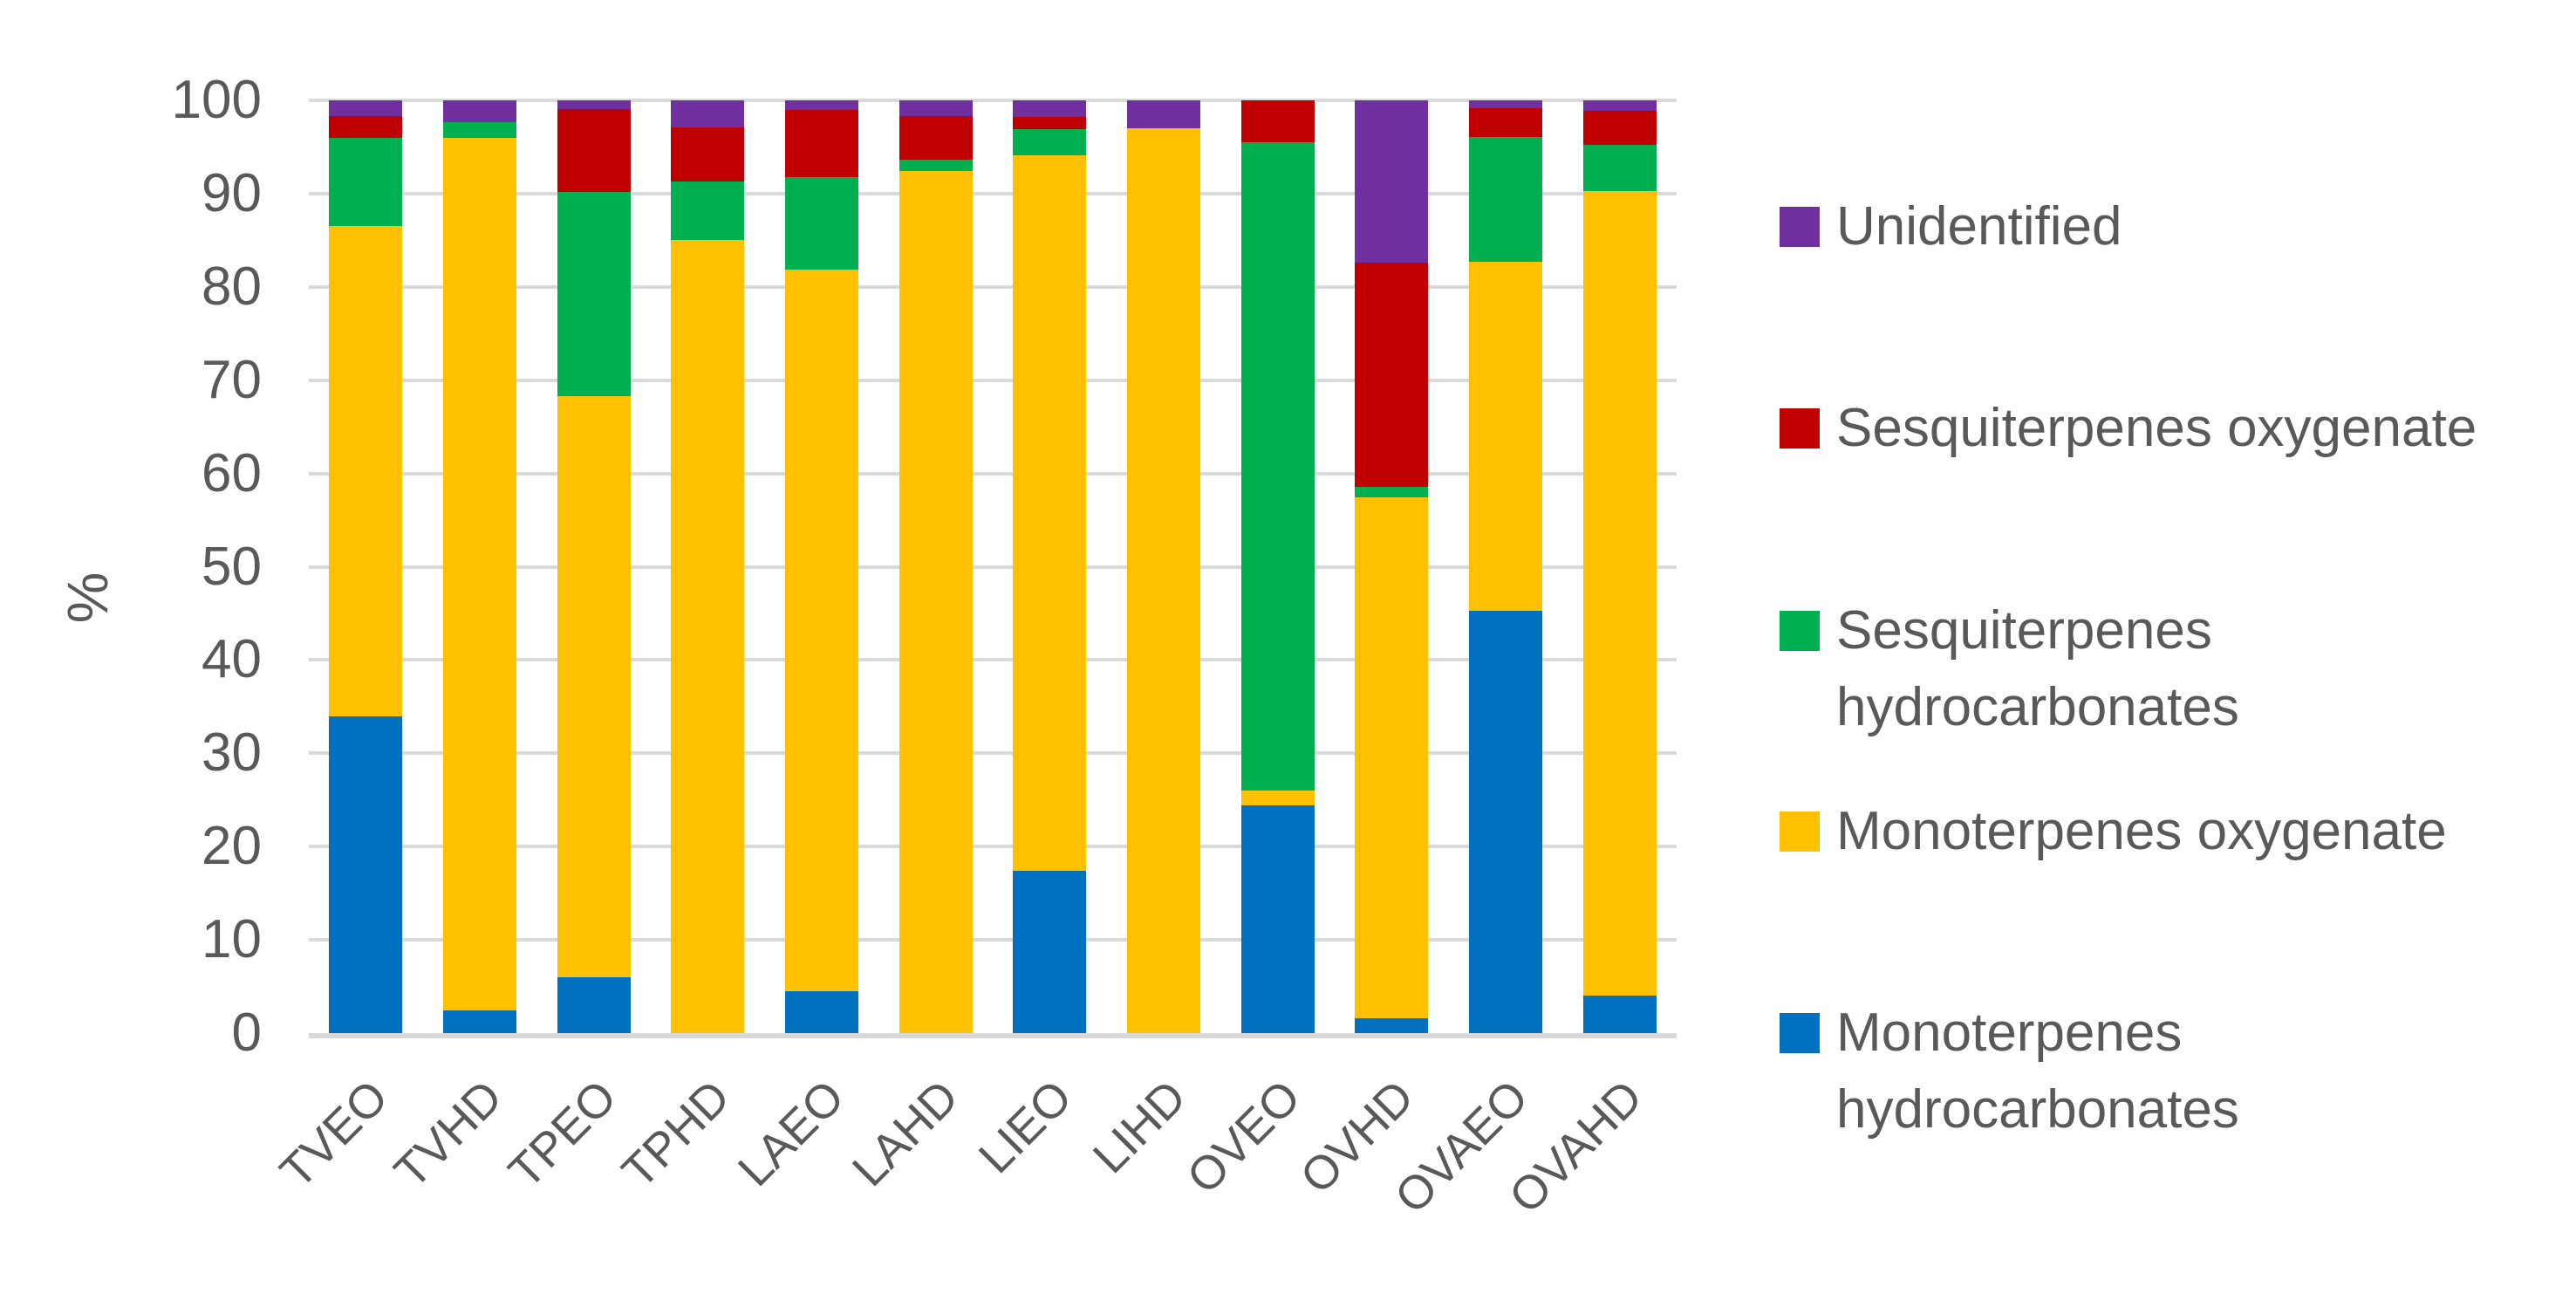 Image resolution: width=2576 pixels, height=1301 pixels. I want to click on legend-label: Monoterpenes hydrocarbonates, so click(2038, 1071).